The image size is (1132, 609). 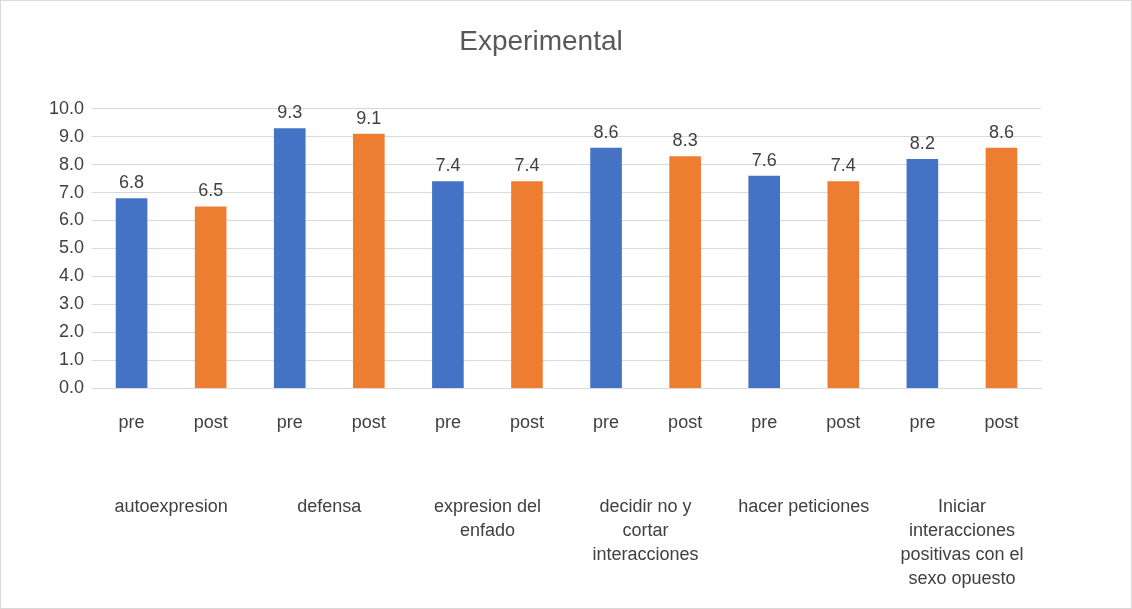 I want to click on y-tick-label: 7.0, so click(x=72, y=191).